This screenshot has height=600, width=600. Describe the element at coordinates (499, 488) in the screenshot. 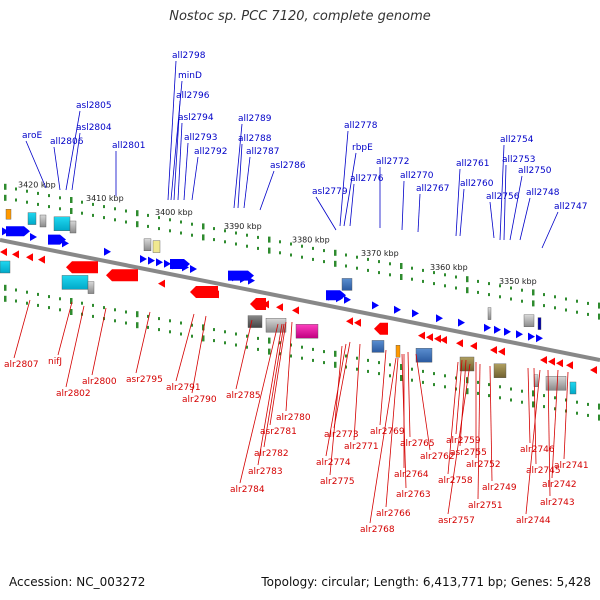

I see `gene-label-bottom: alr2749` at that location.